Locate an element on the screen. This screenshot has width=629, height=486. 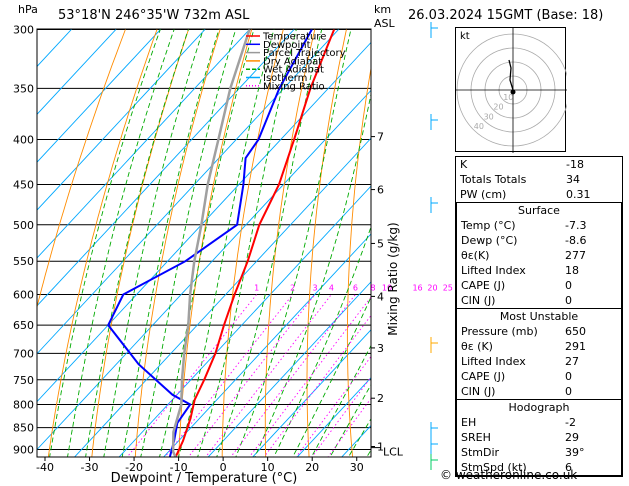
k-label: K is located at coordinates (464, 164).